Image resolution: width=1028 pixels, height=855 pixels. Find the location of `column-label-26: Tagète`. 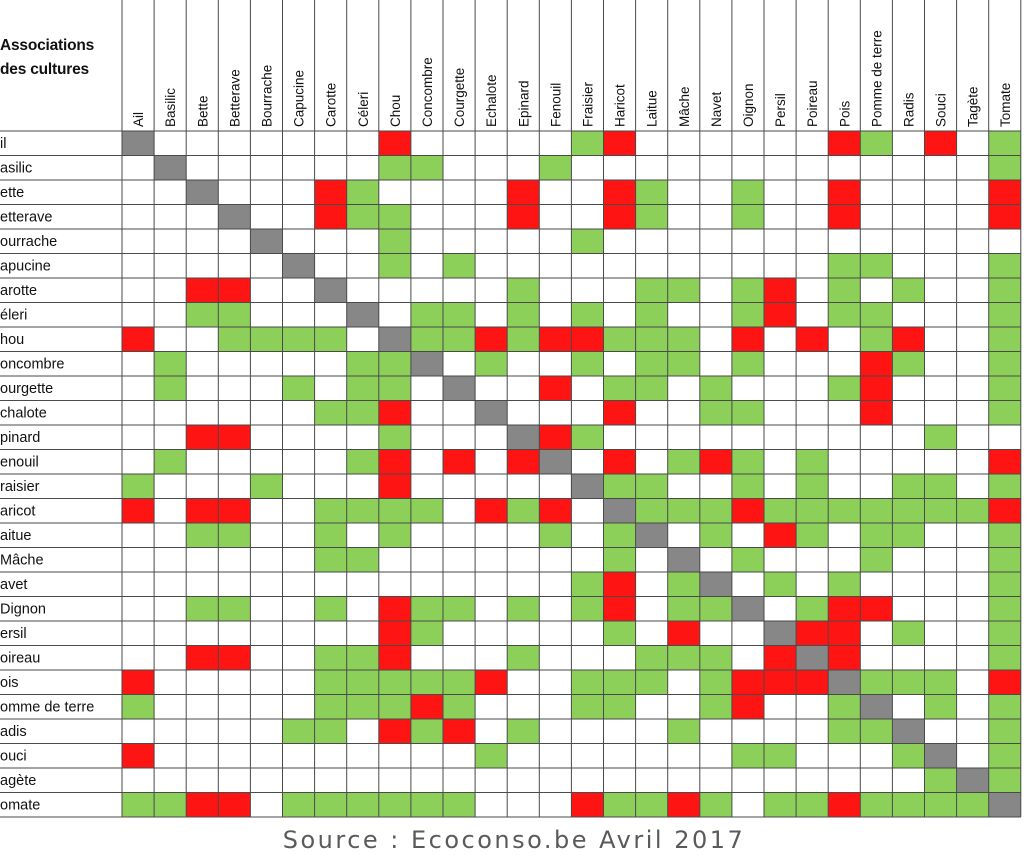

column-label-26: Tagète is located at coordinates (973, 106).